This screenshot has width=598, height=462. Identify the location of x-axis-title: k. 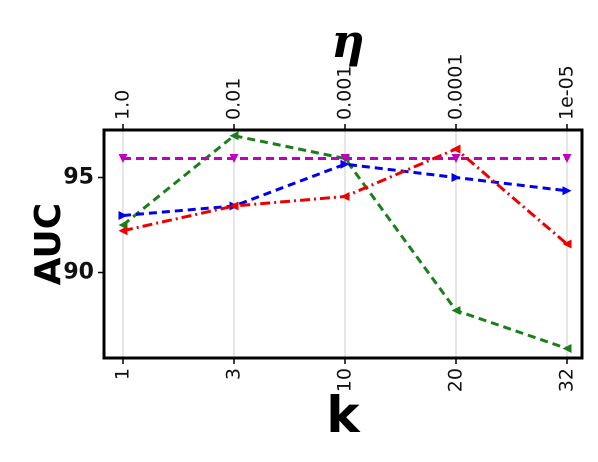
(343, 415).